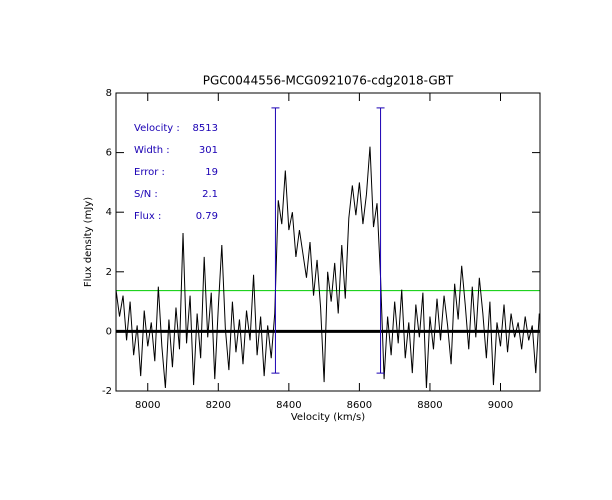 The width and height of the screenshot is (612, 500). I want to click on x-tick-label: 8400, so click(288, 405).